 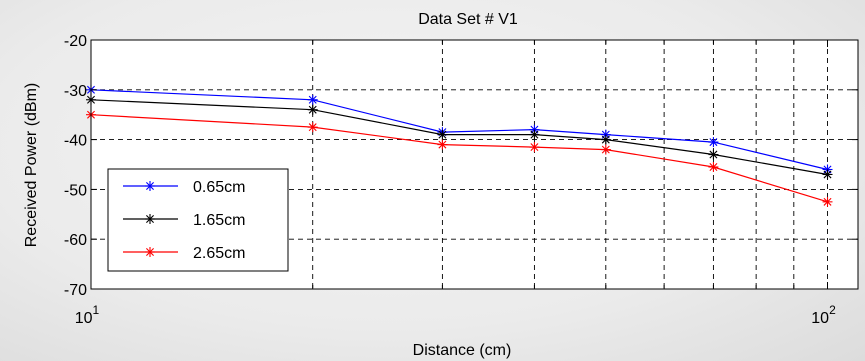 What do you see at coordinates (75, 290) in the screenshot?
I see `y-tick-label: -70` at bounding box center [75, 290].